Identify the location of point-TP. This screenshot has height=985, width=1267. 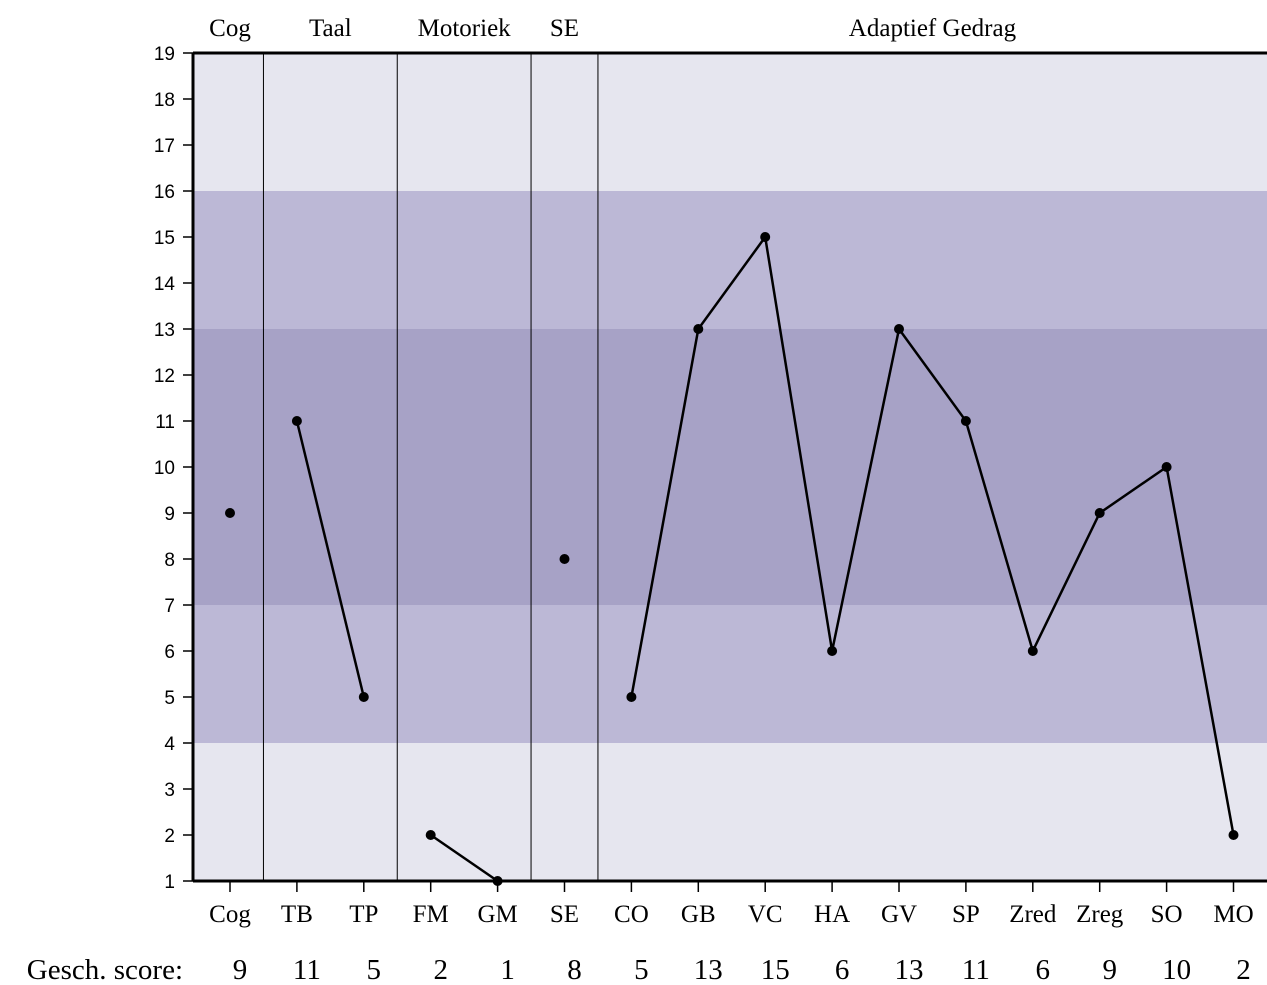
(363, 697).